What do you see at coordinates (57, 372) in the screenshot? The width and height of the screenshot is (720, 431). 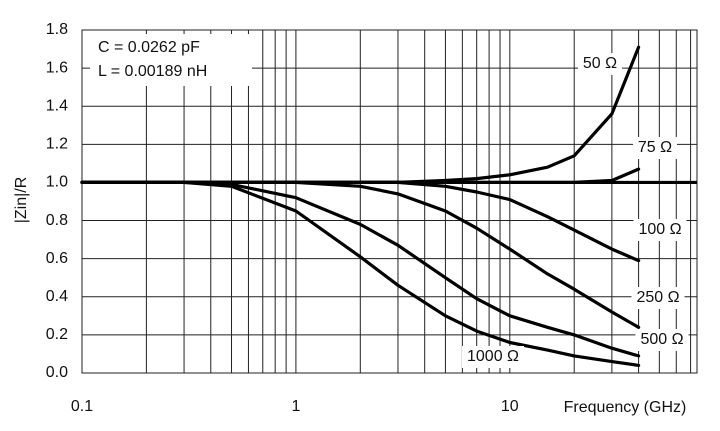 I see `y-tick-label: 0.0` at bounding box center [57, 372].